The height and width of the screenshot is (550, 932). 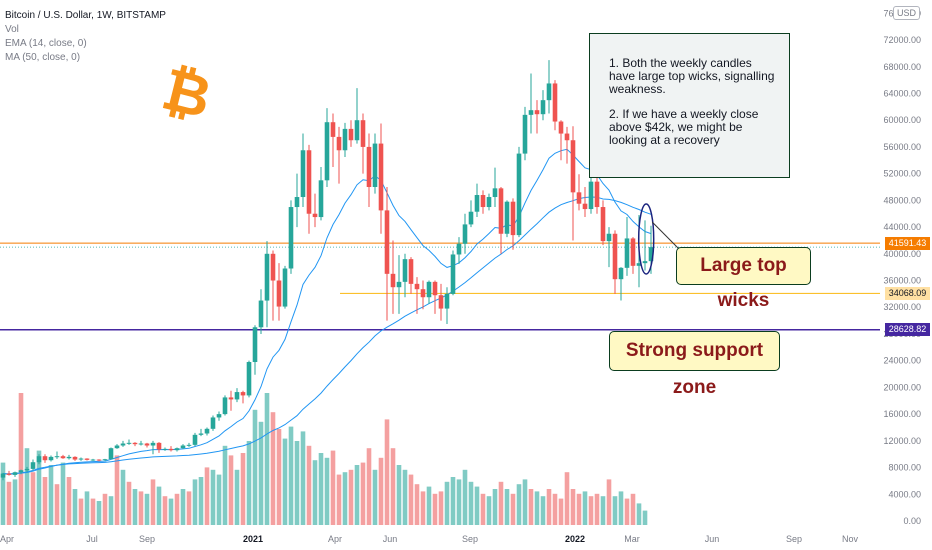 I want to click on x-tick-label: Mar, so click(x=632, y=539).